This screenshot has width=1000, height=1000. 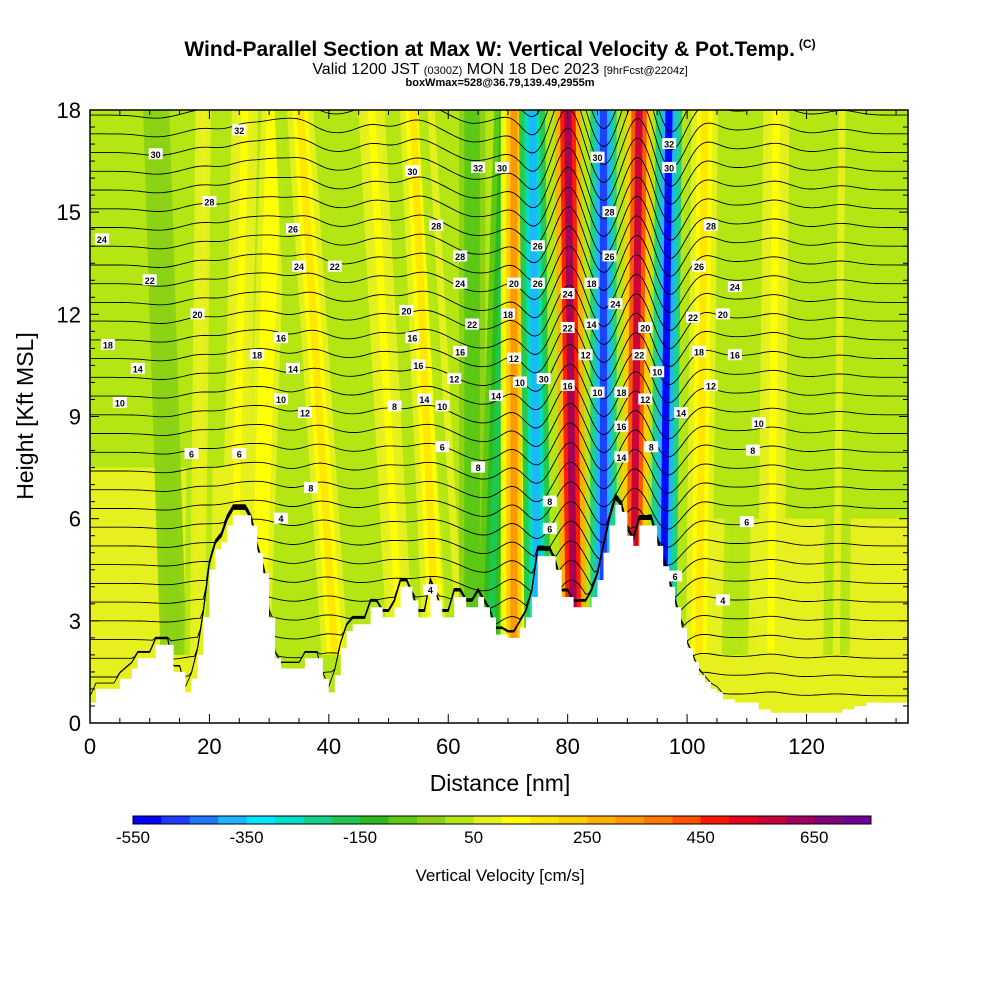 I want to click on colorbar-tick-label: 50, so click(x=473, y=837).